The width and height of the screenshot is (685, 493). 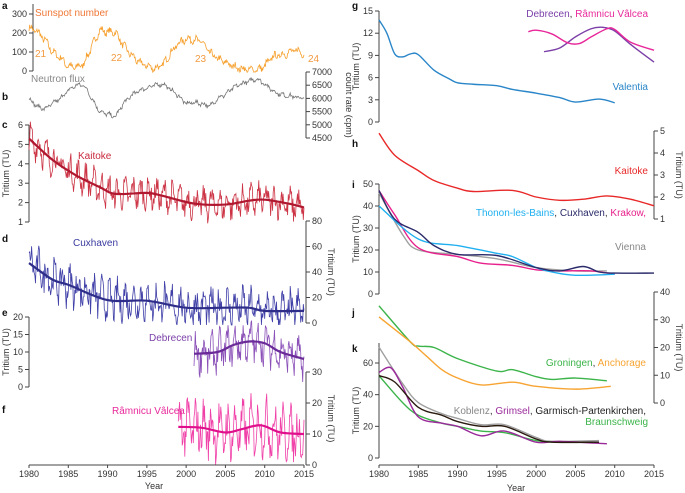 What do you see at coordinates (249, 351) in the screenshot?
I see `raw-series-debrecen` at bounding box center [249, 351].